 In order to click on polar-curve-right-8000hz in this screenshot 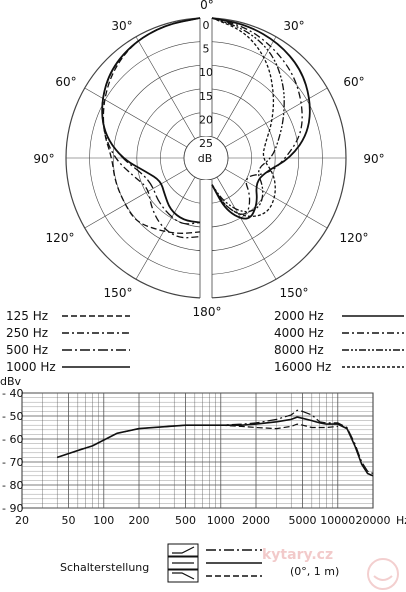, I will do `click(248, 115)`.